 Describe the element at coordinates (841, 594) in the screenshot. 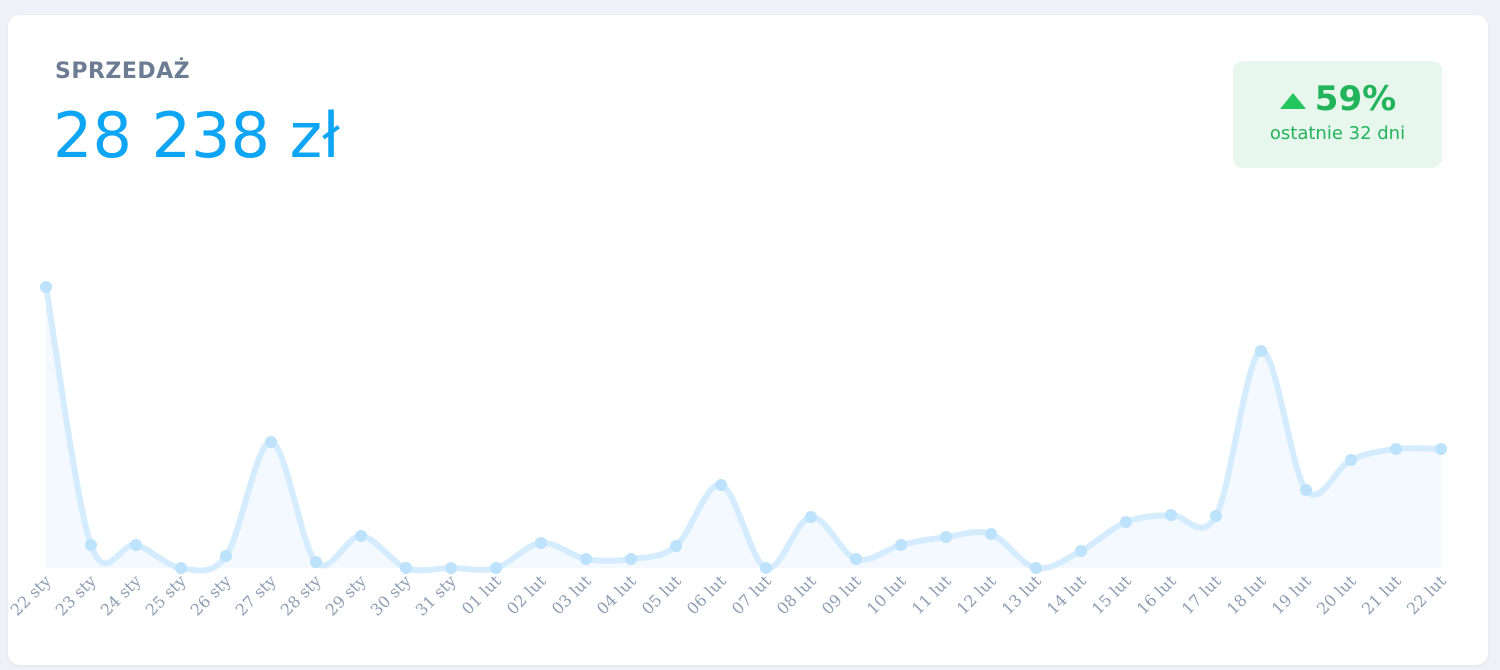

I see `x-tick-label: 09 lut` at that location.